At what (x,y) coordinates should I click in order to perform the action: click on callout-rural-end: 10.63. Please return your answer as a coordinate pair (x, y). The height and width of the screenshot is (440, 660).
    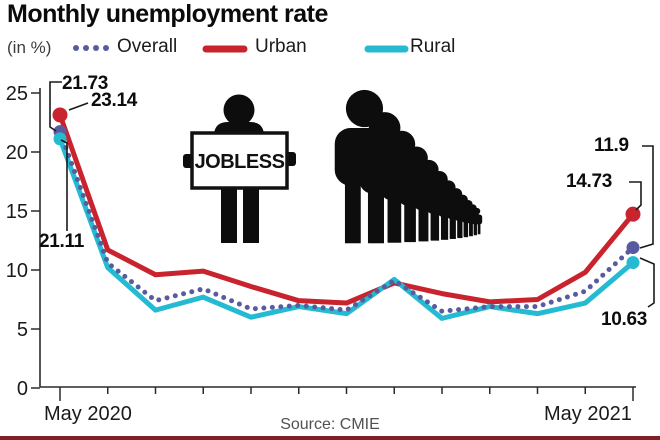
    Looking at the image, I should click on (624, 319).